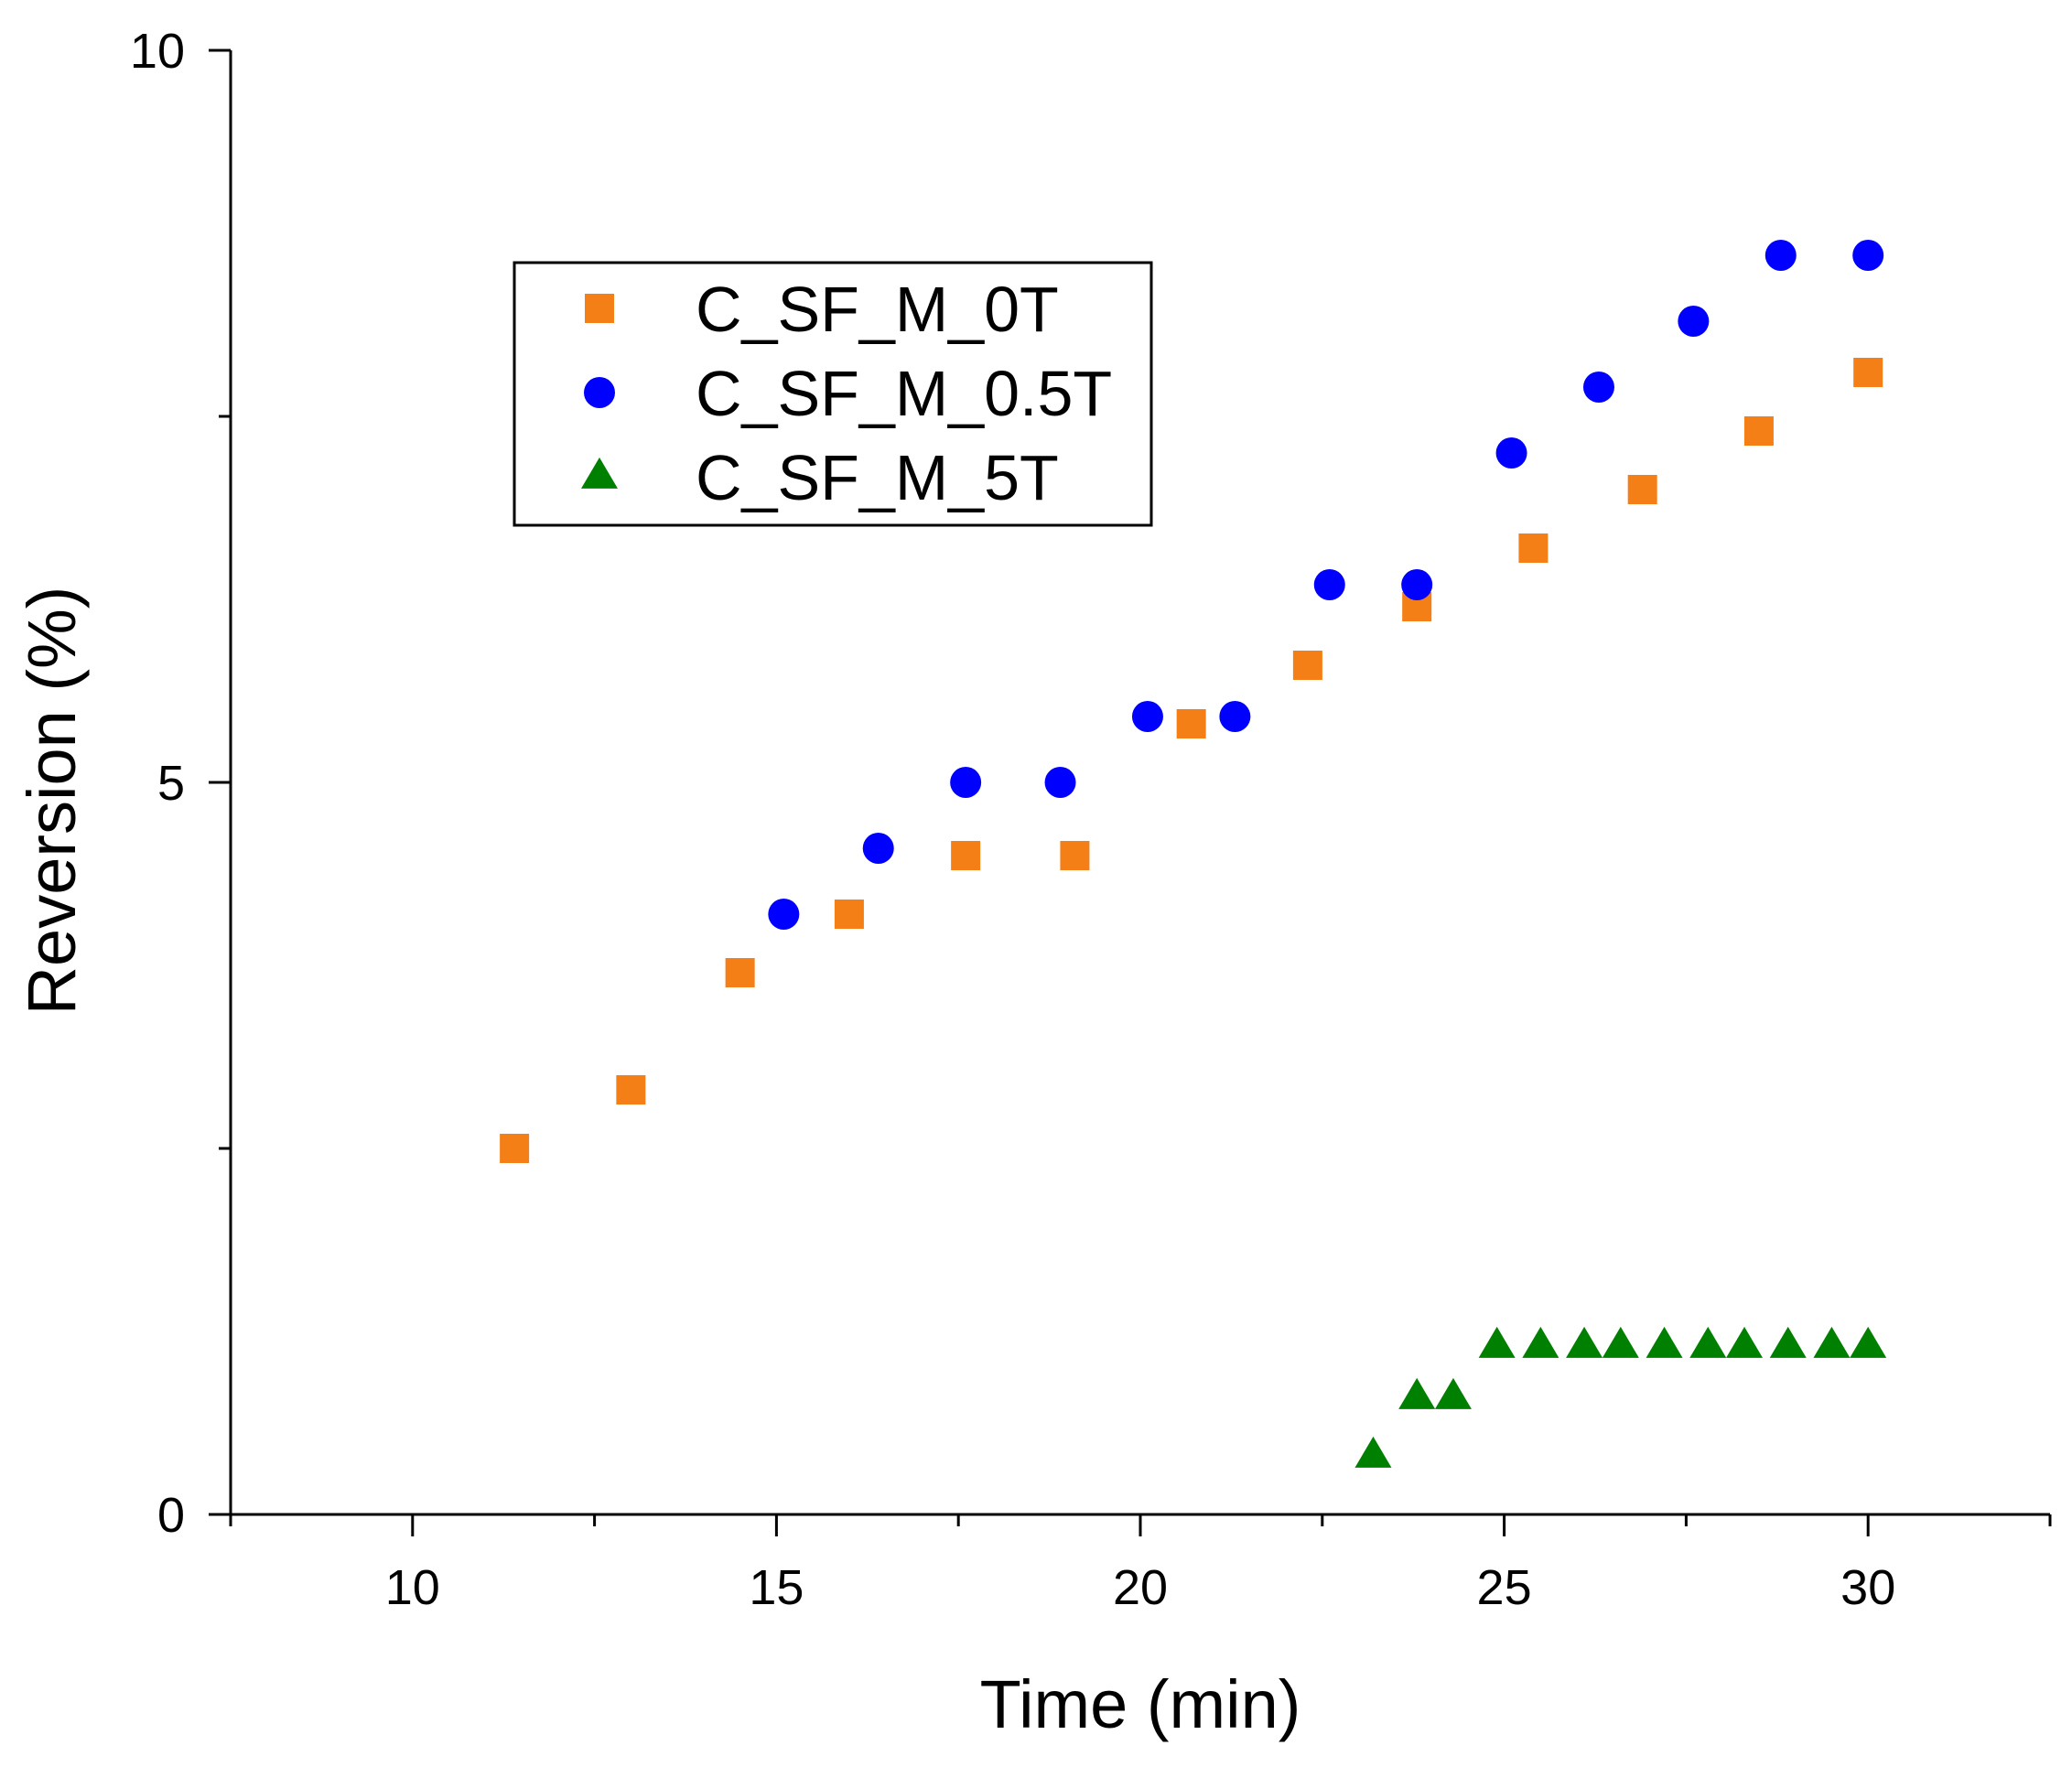 Image resolution: width=2072 pixels, height=1767 pixels. I want to click on y-tick-label: 10, so click(157, 51).